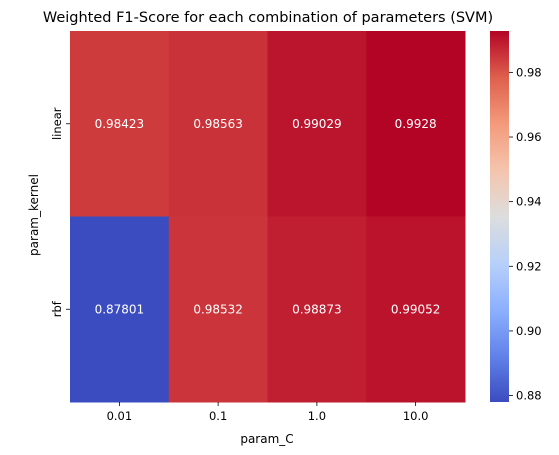 This screenshot has height=455, width=559. I want to click on y-axis-label: param_kernel, so click(34, 215).